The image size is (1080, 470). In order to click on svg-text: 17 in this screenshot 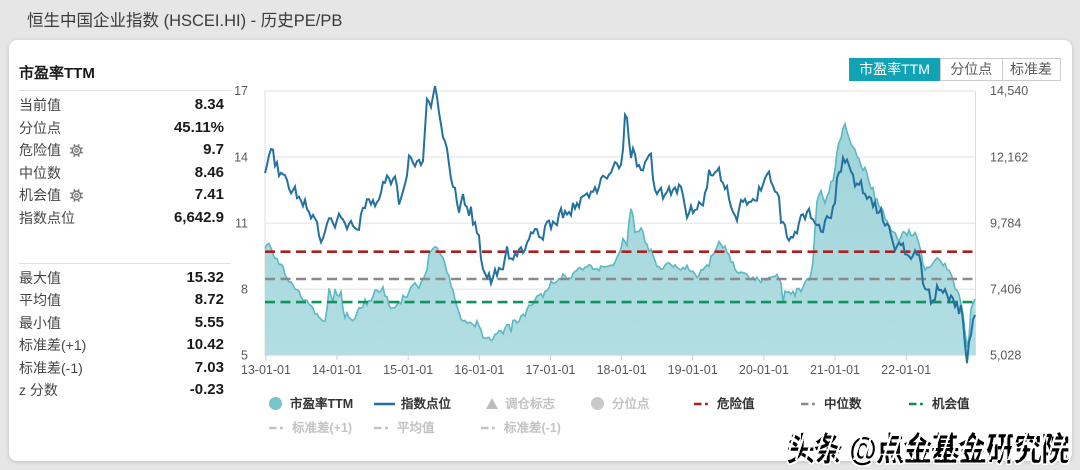, I will do `click(241, 91)`.